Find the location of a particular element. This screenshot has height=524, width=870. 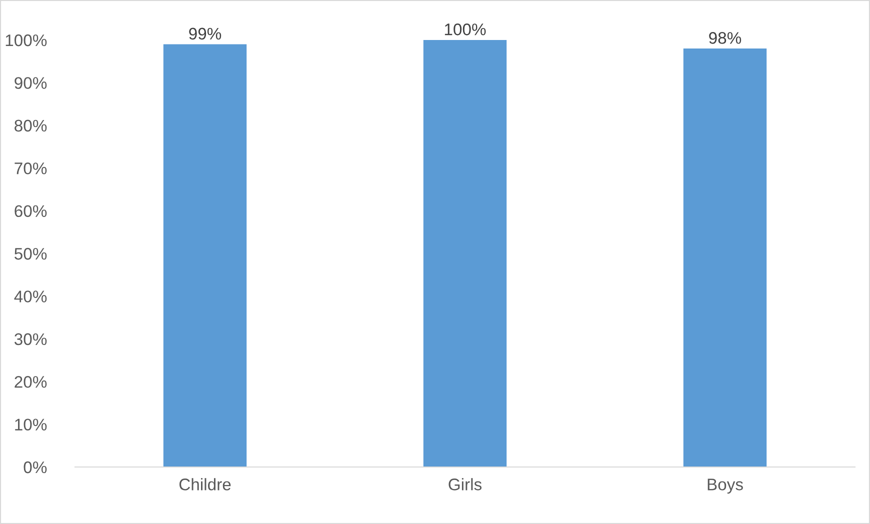

data-label: 98% is located at coordinates (725, 38).